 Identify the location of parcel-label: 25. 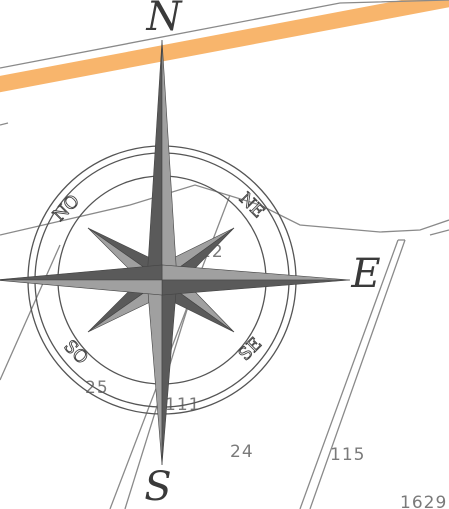
(97, 388).